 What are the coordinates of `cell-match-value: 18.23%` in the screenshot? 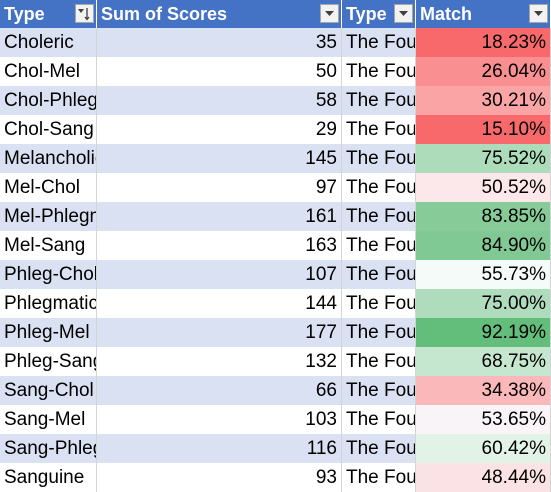 It's located at (513, 42).